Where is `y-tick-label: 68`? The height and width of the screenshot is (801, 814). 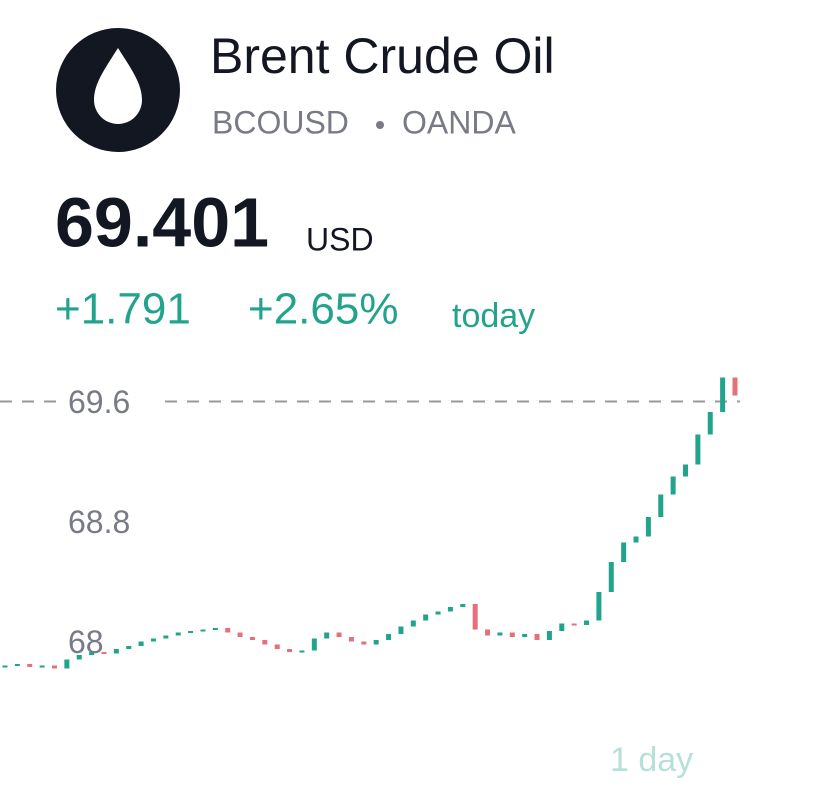
y-tick-label: 68 is located at coordinates (86, 642).